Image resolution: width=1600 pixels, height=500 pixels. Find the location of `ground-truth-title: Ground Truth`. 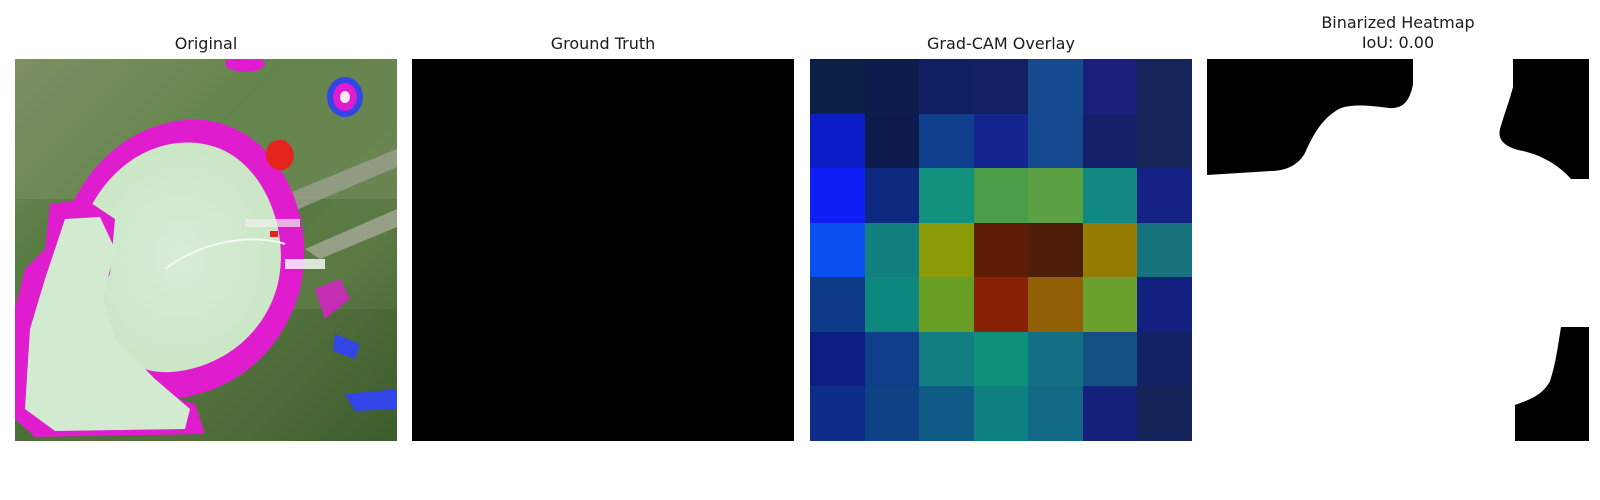

ground-truth-title: Ground Truth is located at coordinates (603, 43).